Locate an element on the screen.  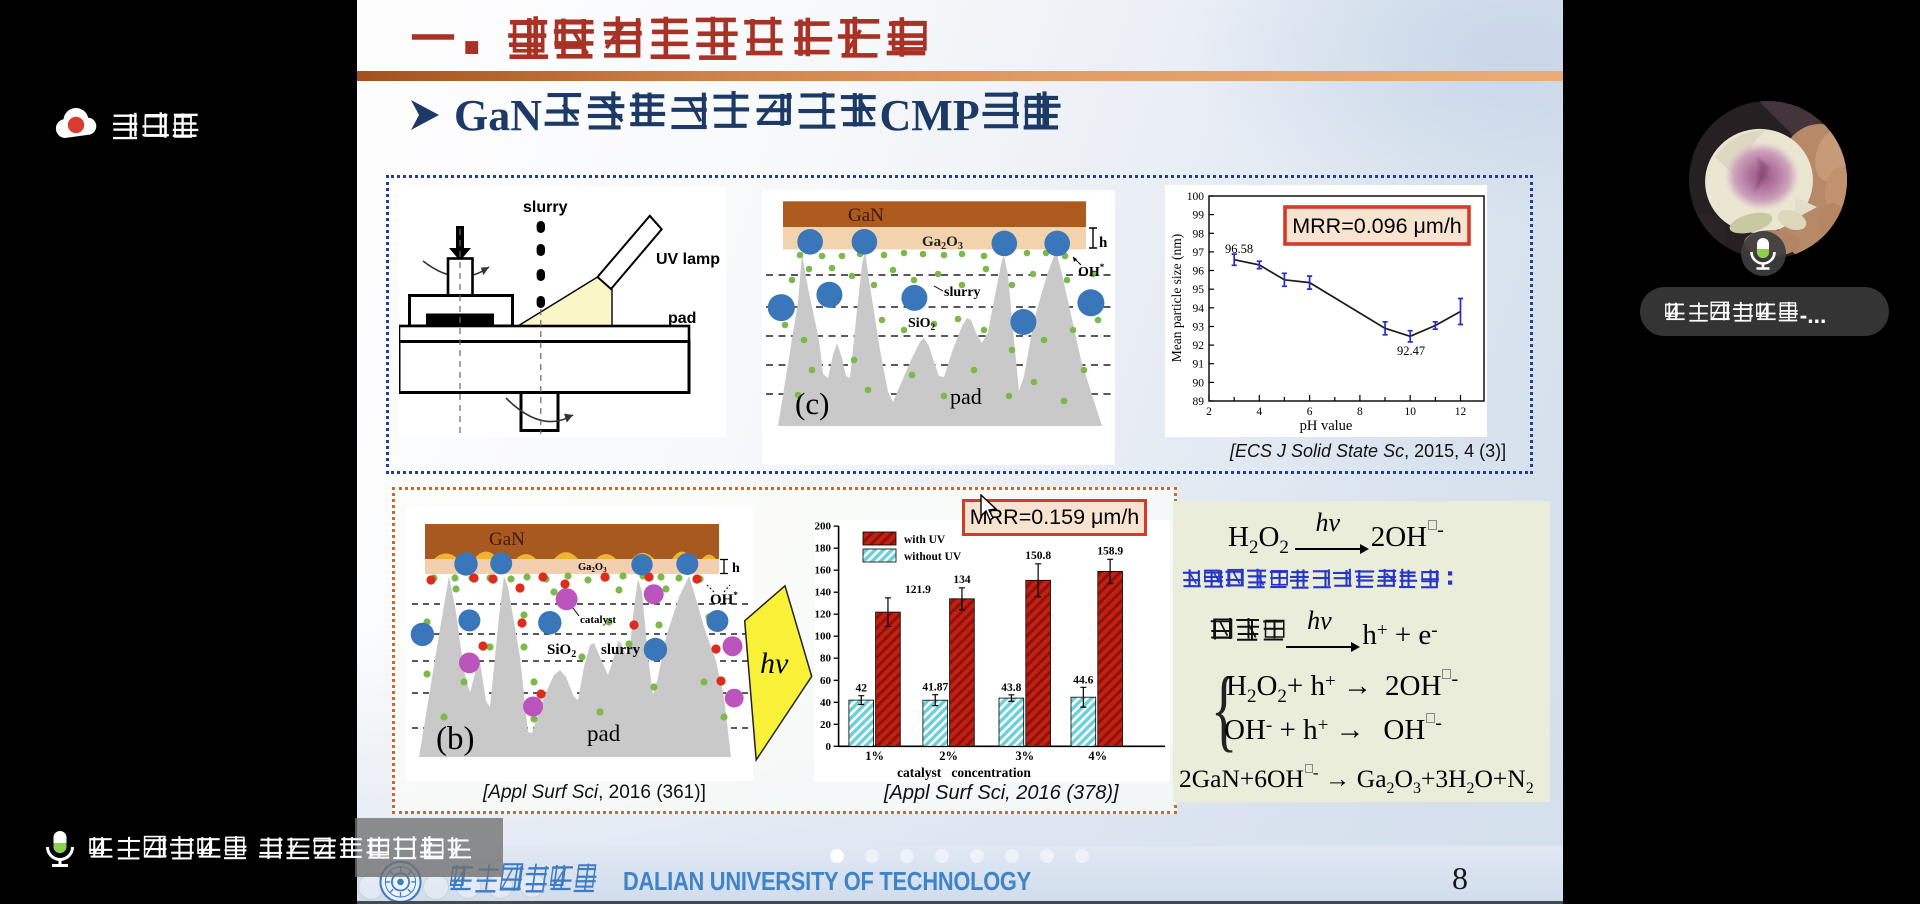
svg-text: 92.47 is located at coordinates (1411, 351).